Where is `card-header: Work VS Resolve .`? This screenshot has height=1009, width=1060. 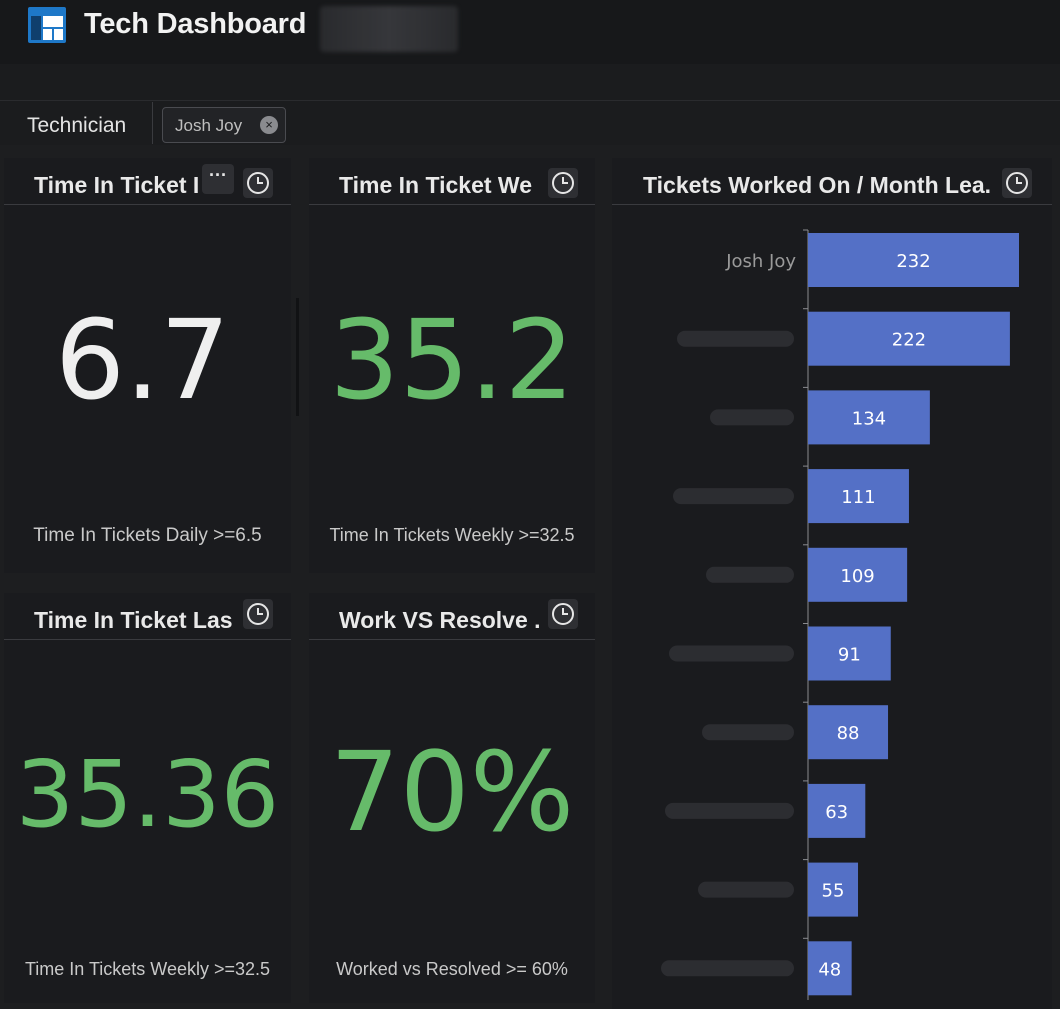 card-header: Work VS Resolve . is located at coordinates (452, 616).